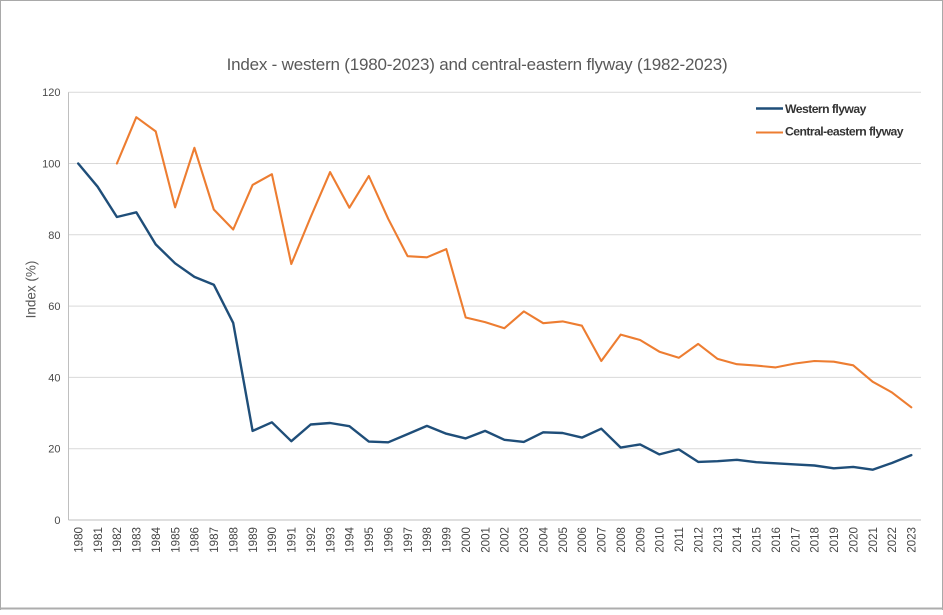 This screenshot has height=615, width=943. Describe the element at coordinates (175, 540) in the screenshot. I see `svg-text: 1985` at that location.